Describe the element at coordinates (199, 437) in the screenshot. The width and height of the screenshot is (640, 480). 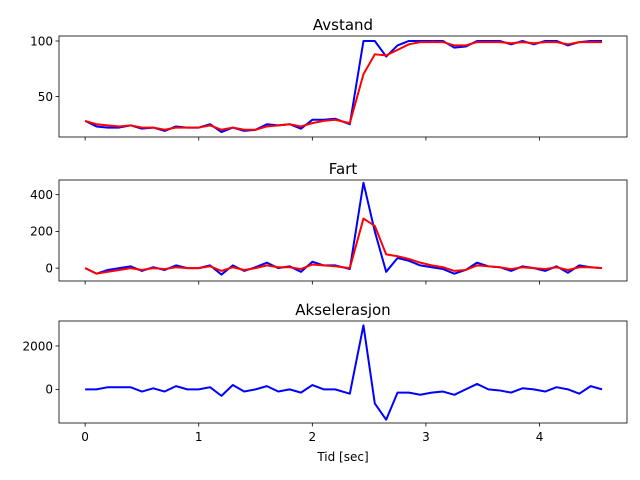
I see `x-tick-label: 1` at that location.